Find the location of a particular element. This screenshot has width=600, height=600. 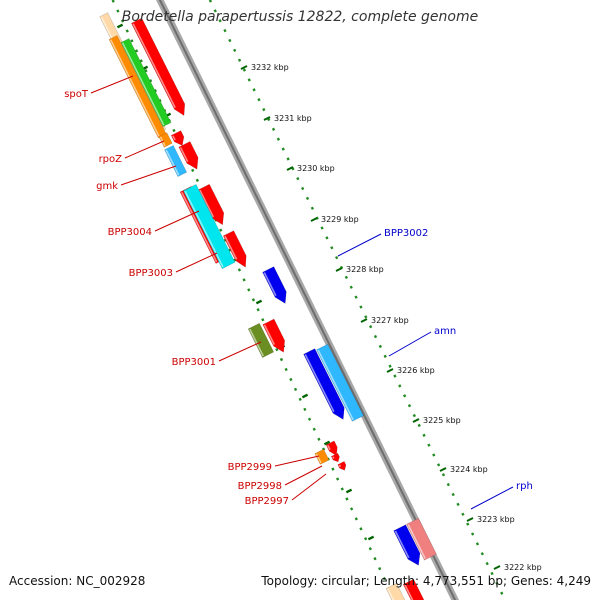

gene-BPP3002 is located at coordinates (274, 285).